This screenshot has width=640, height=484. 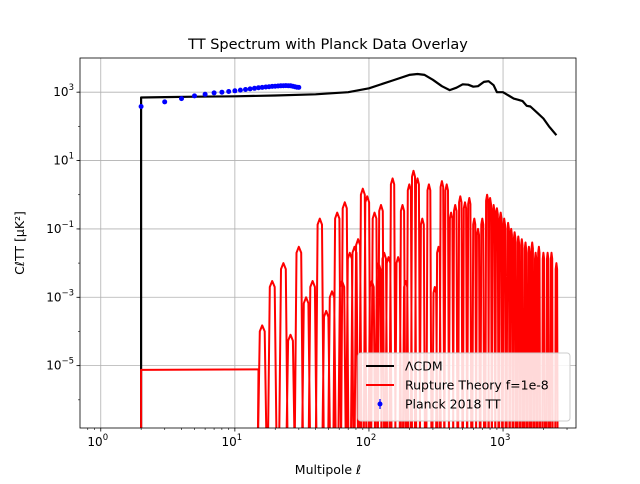 I want to click on legend-box, so click(x=464, y=387).